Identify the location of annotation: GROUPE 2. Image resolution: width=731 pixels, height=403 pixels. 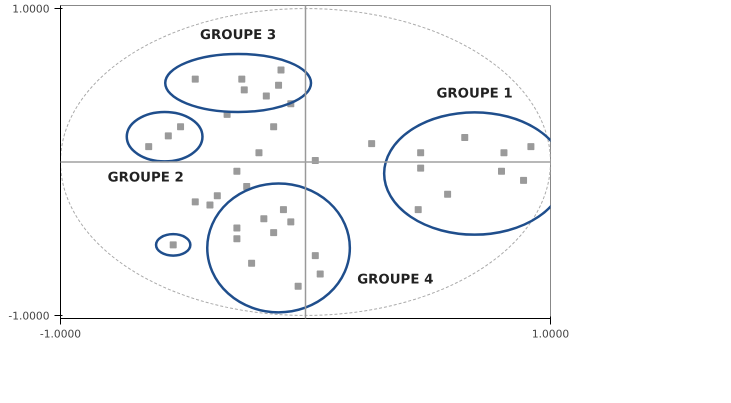
(146, 178).